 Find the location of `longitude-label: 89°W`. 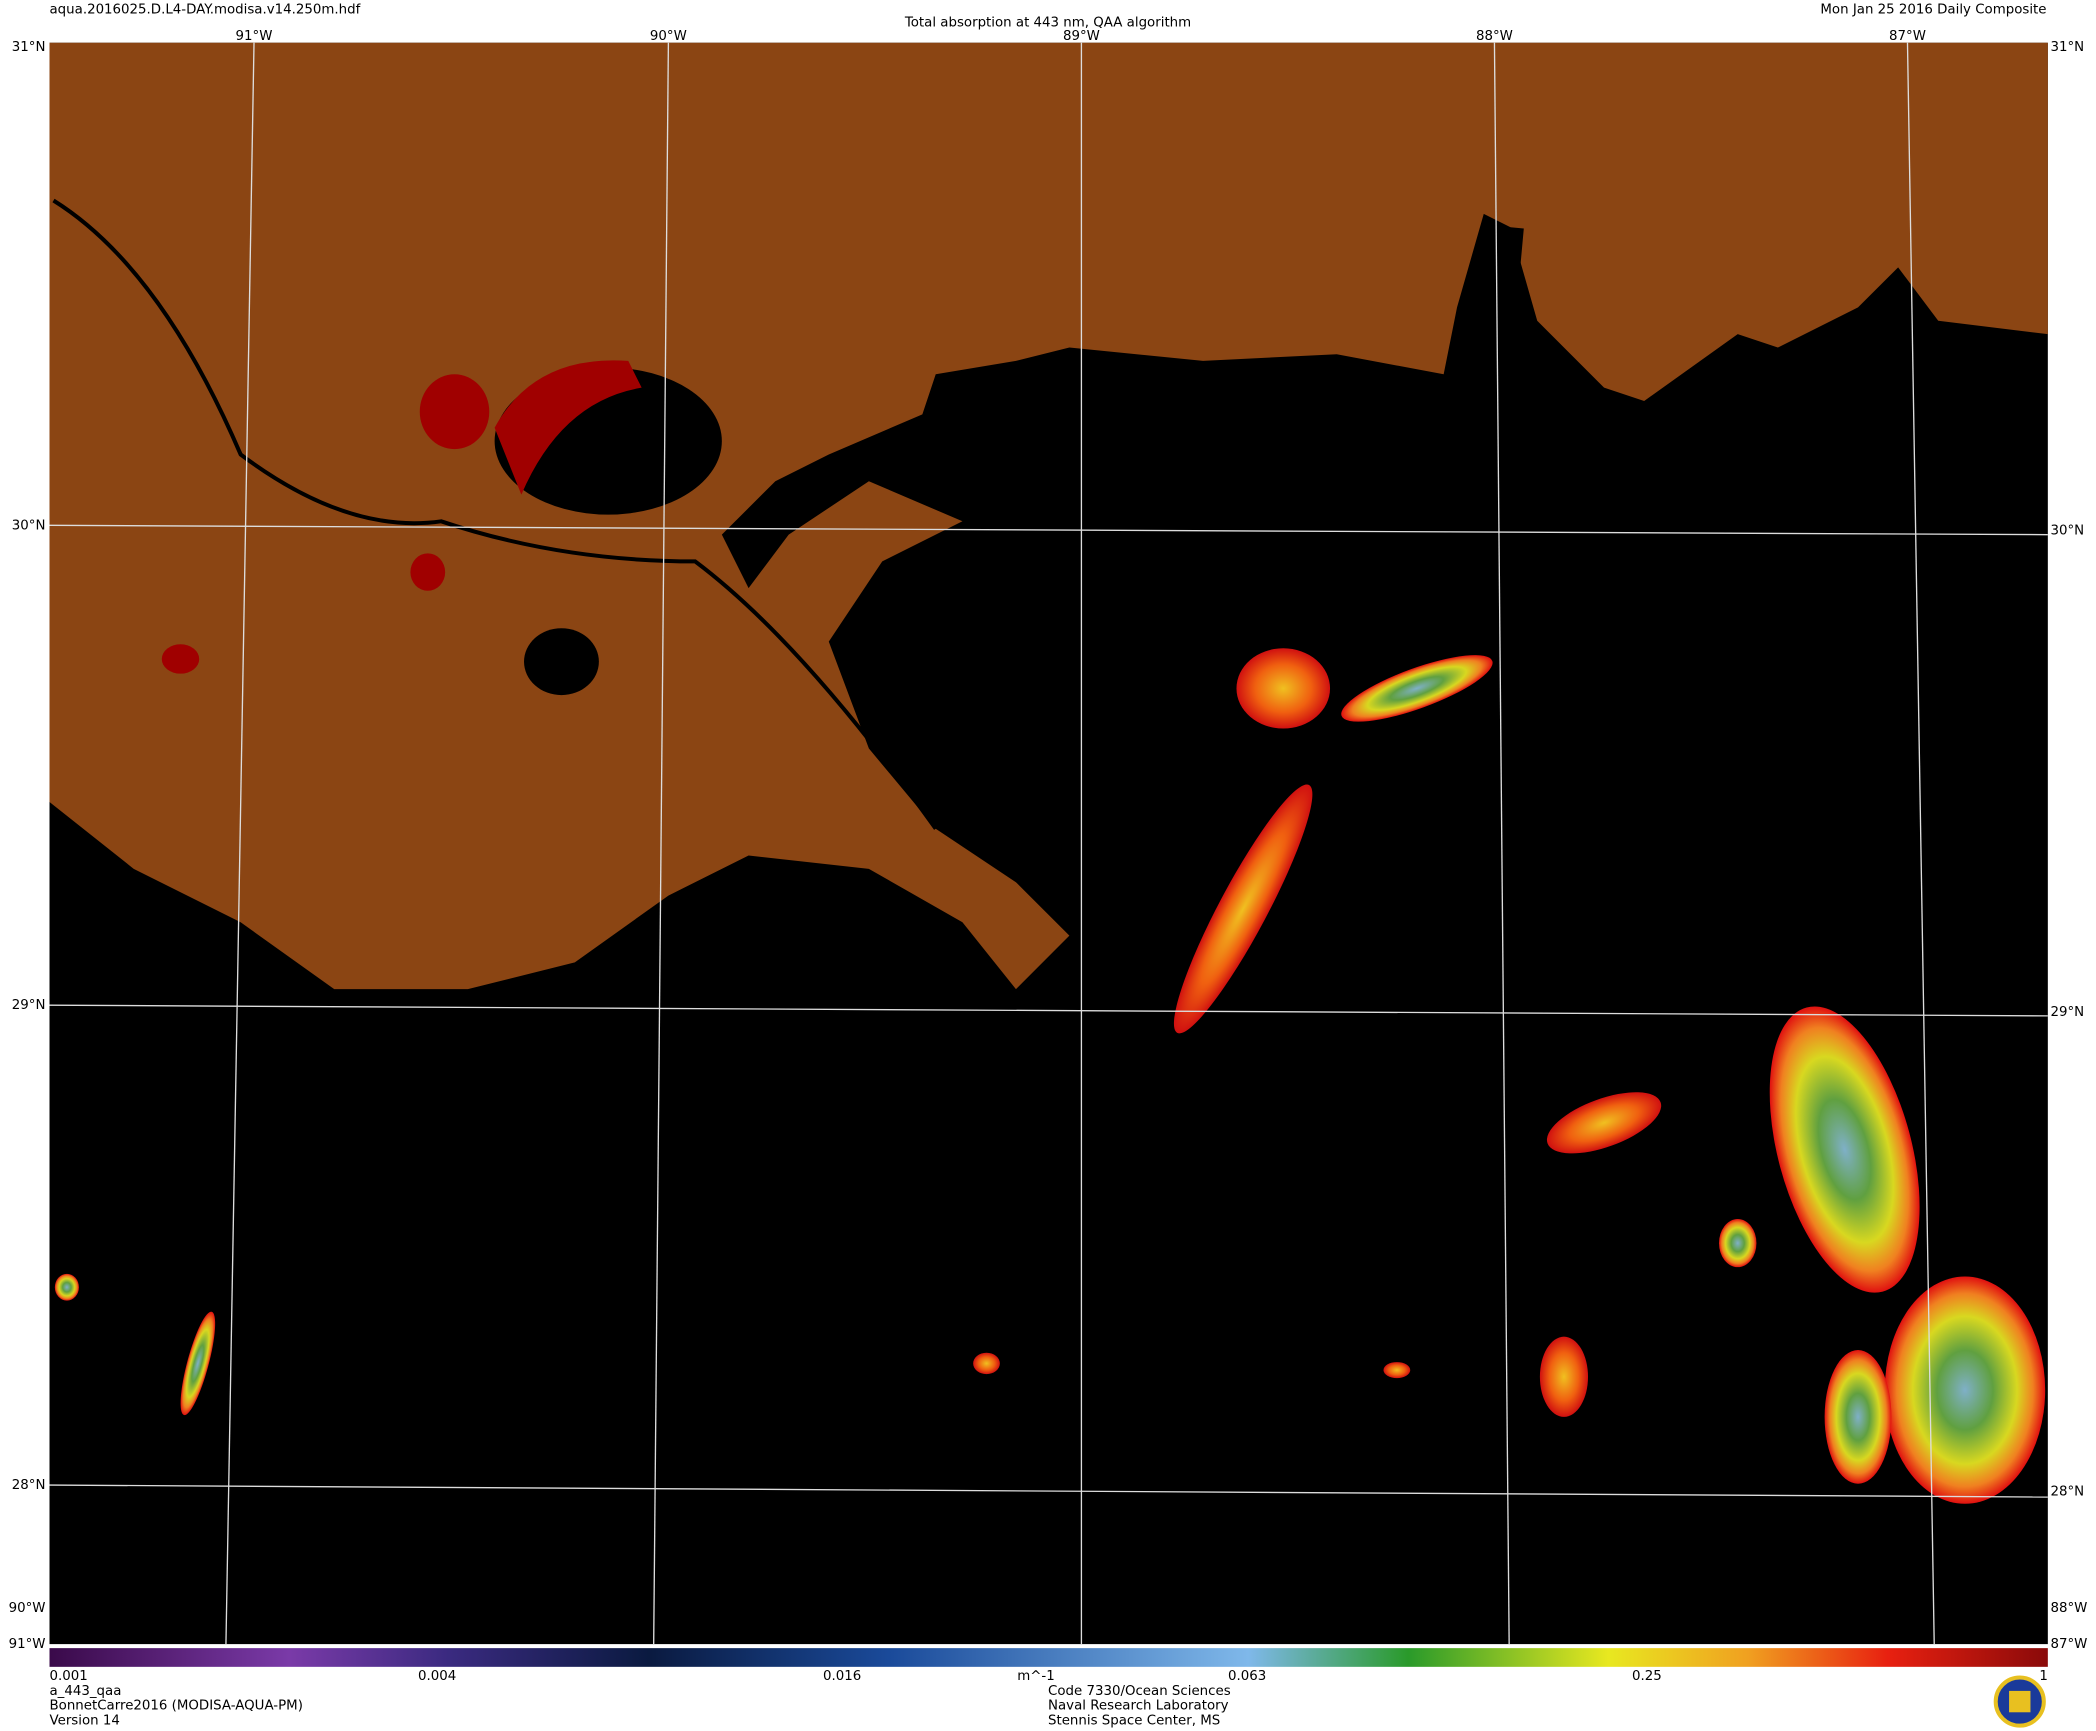

longitude-label: 89°W is located at coordinates (1081, 36).